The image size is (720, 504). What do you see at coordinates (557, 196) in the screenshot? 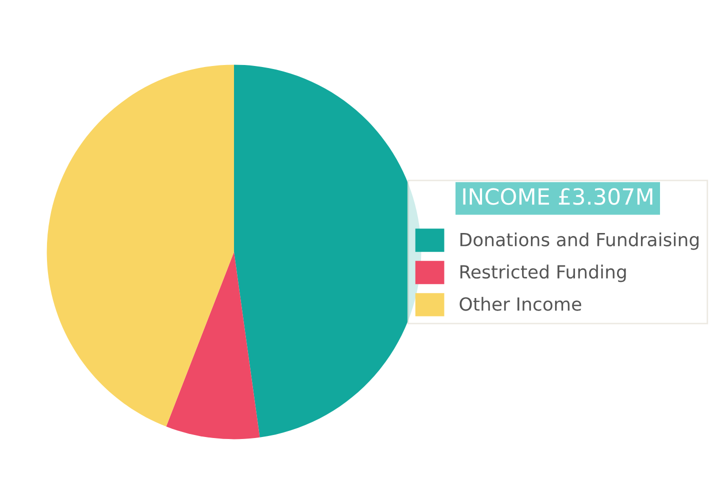
I see `legend-title: INCOME £3.307M` at bounding box center [557, 196].